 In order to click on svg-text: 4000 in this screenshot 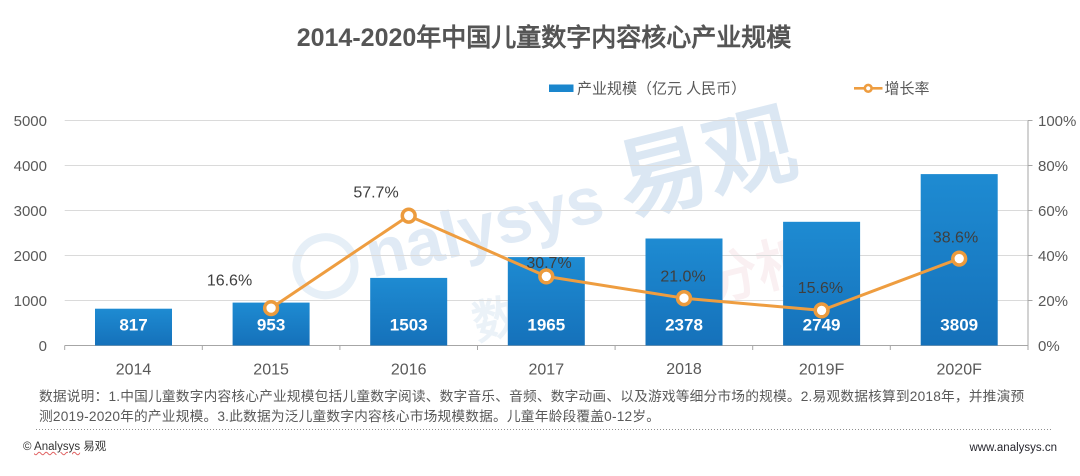, I will do `click(30, 166)`.